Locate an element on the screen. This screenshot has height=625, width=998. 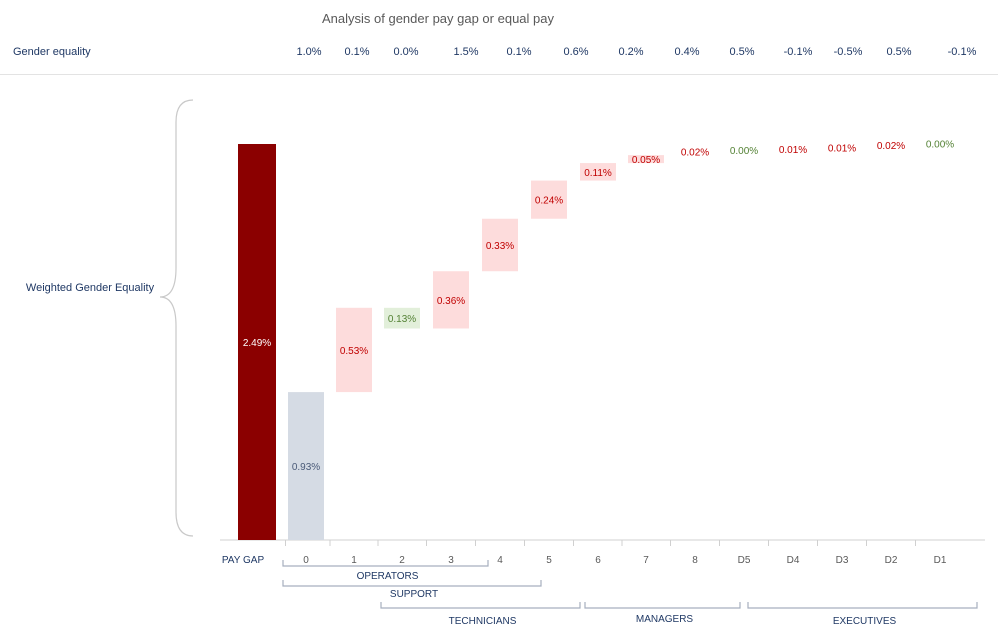
bar-pay-gap is located at coordinates (257, 342).